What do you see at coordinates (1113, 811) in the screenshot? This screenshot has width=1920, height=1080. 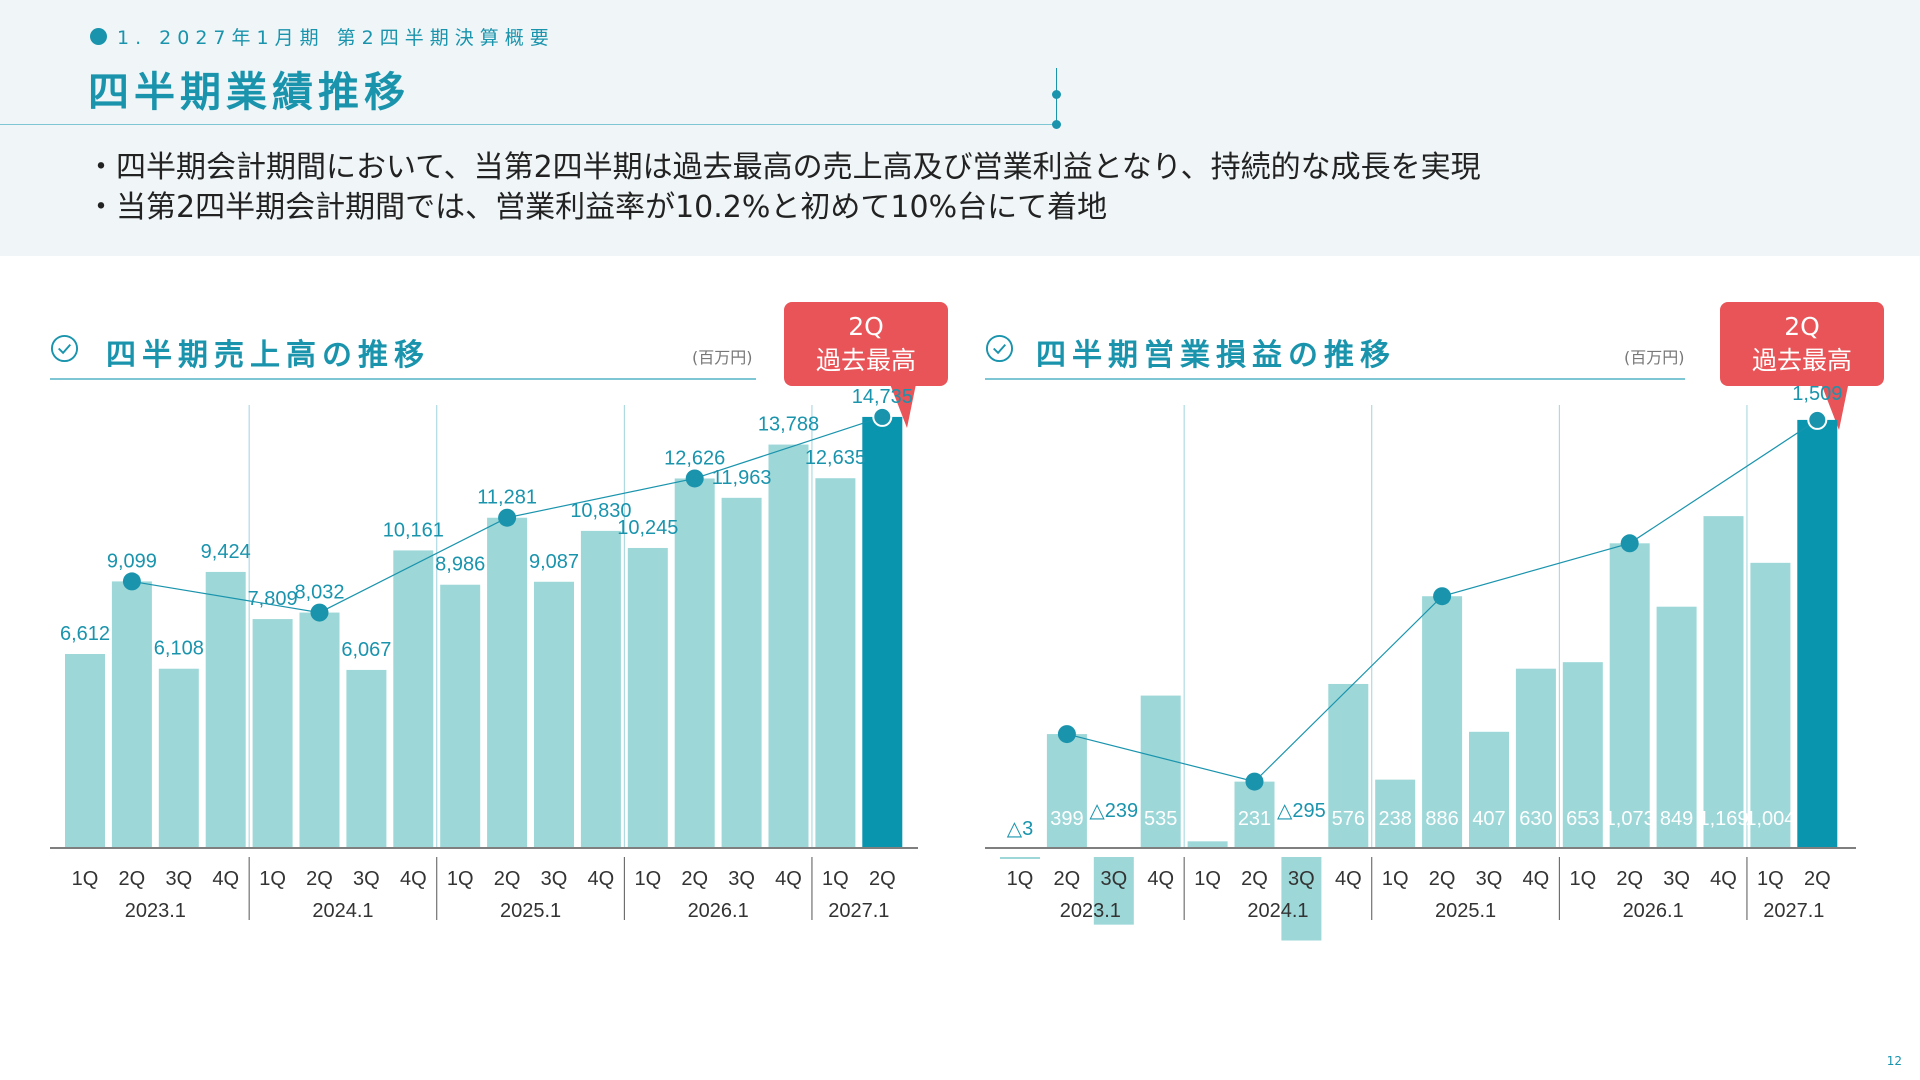 I see `value-label: △239` at bounding box center [1113, 811].